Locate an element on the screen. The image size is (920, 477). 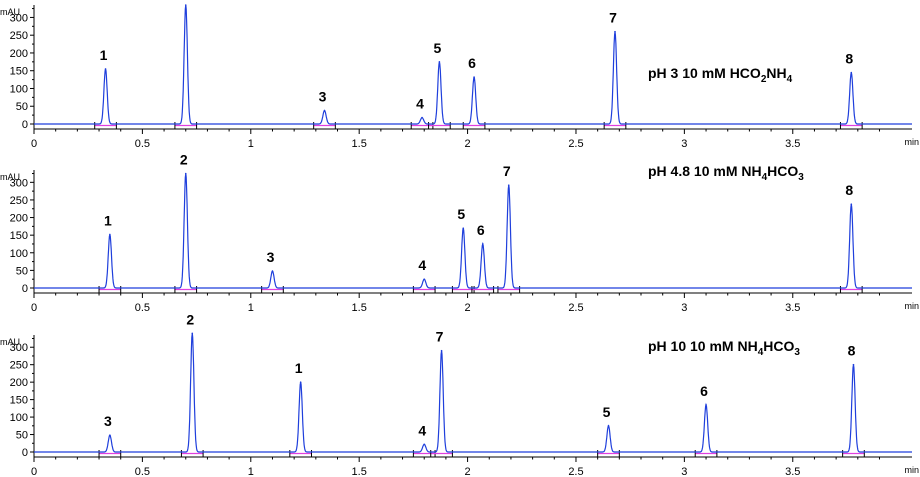
condition-subscript: 2 is located at coordinates (764, 79).